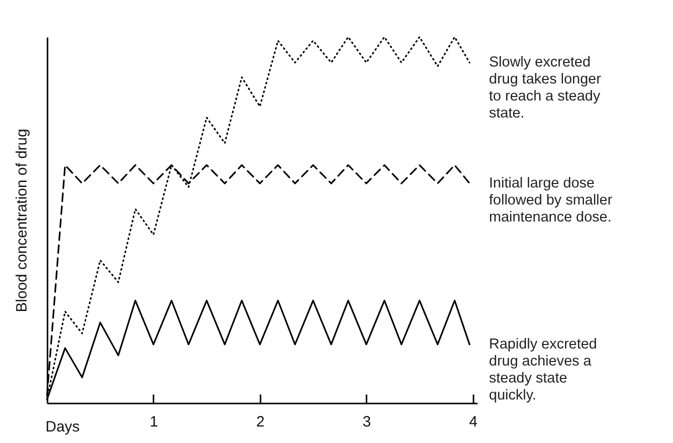  Describe the element at coordinates (22, 220) in the screenshot. I see `y-axis-title: Blood concentration of drug` at that location.